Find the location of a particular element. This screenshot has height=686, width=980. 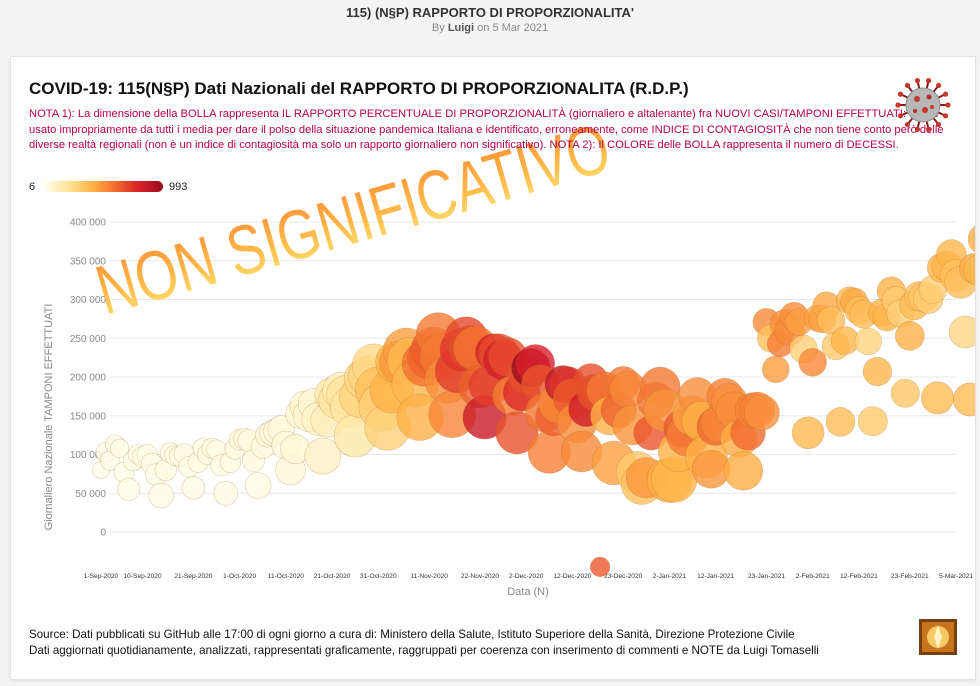

x-tick-label: 1-Sep-2020 is located at coordinates (101, 576).